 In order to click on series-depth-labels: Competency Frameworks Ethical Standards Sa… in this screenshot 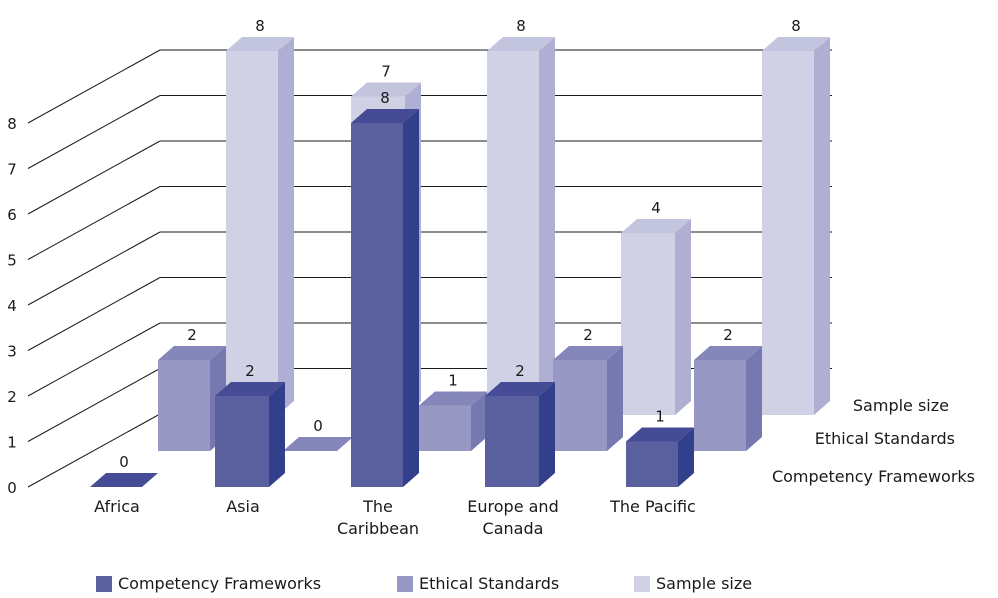, I will do `click(873, 441)`.